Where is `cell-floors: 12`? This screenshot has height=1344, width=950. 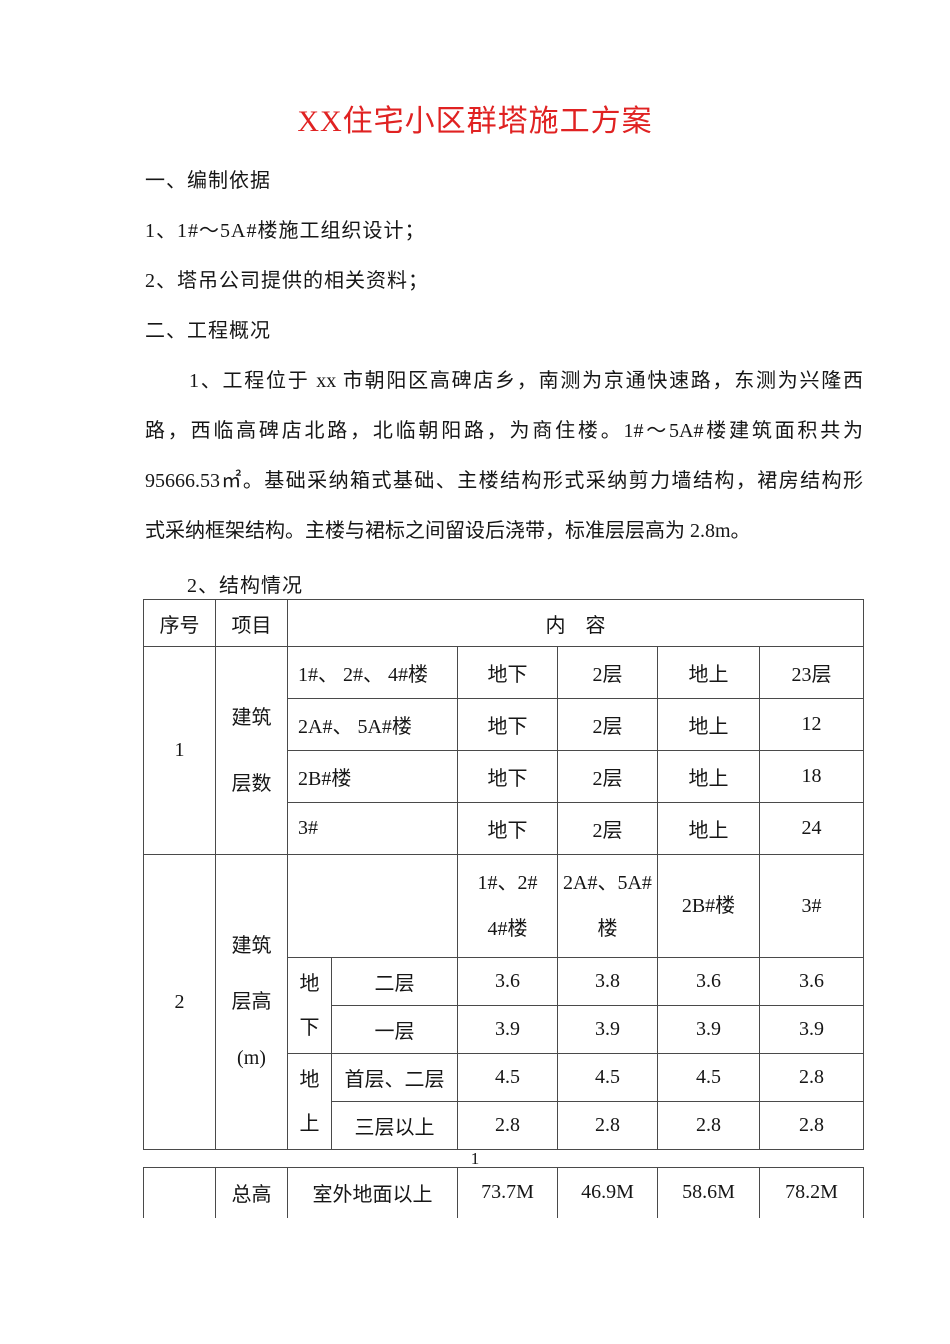 cell-floors: 12 is located at coordinates (811, 724).